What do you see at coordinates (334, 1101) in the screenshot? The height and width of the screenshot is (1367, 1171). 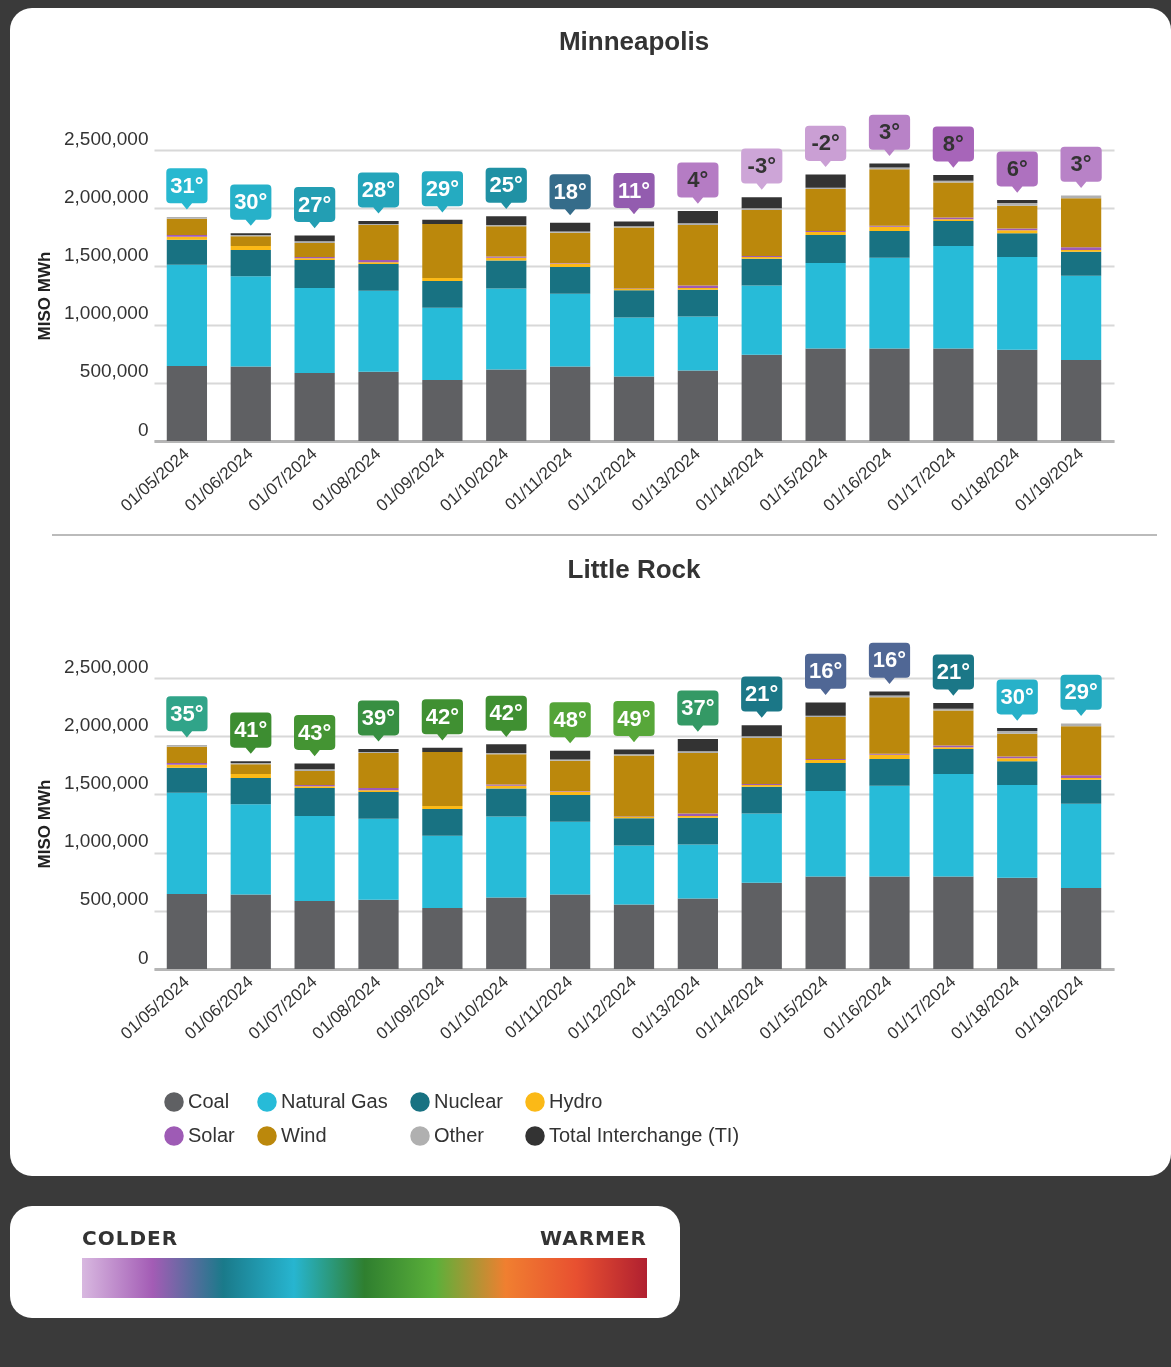 I see `legend-label: Natural Gas` at bounding box center [334, 1101].